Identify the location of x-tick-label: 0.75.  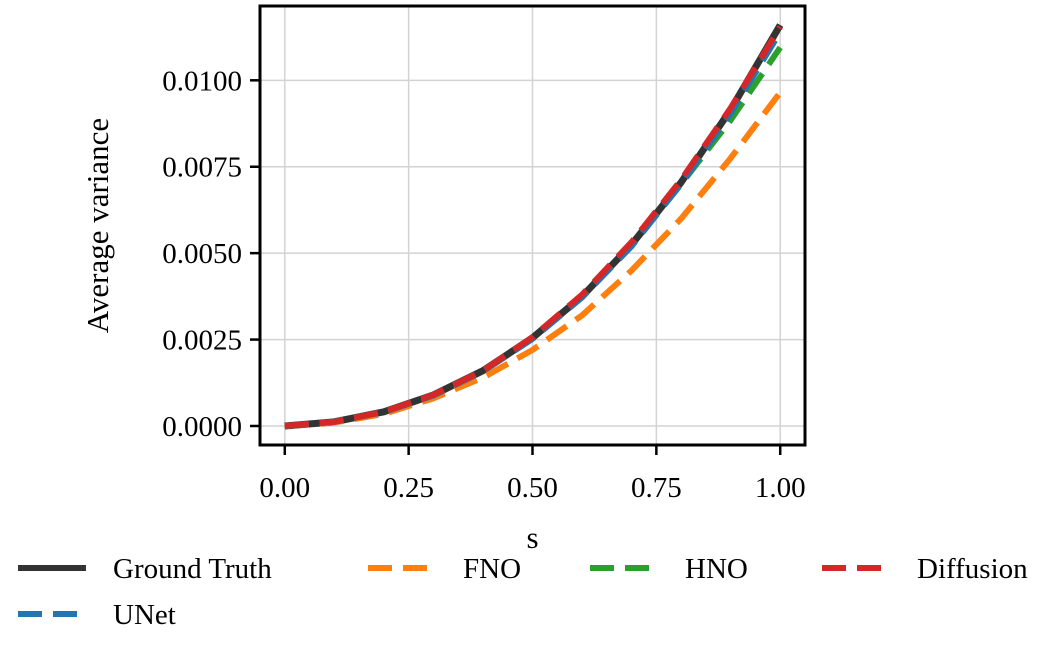
(656, 488).